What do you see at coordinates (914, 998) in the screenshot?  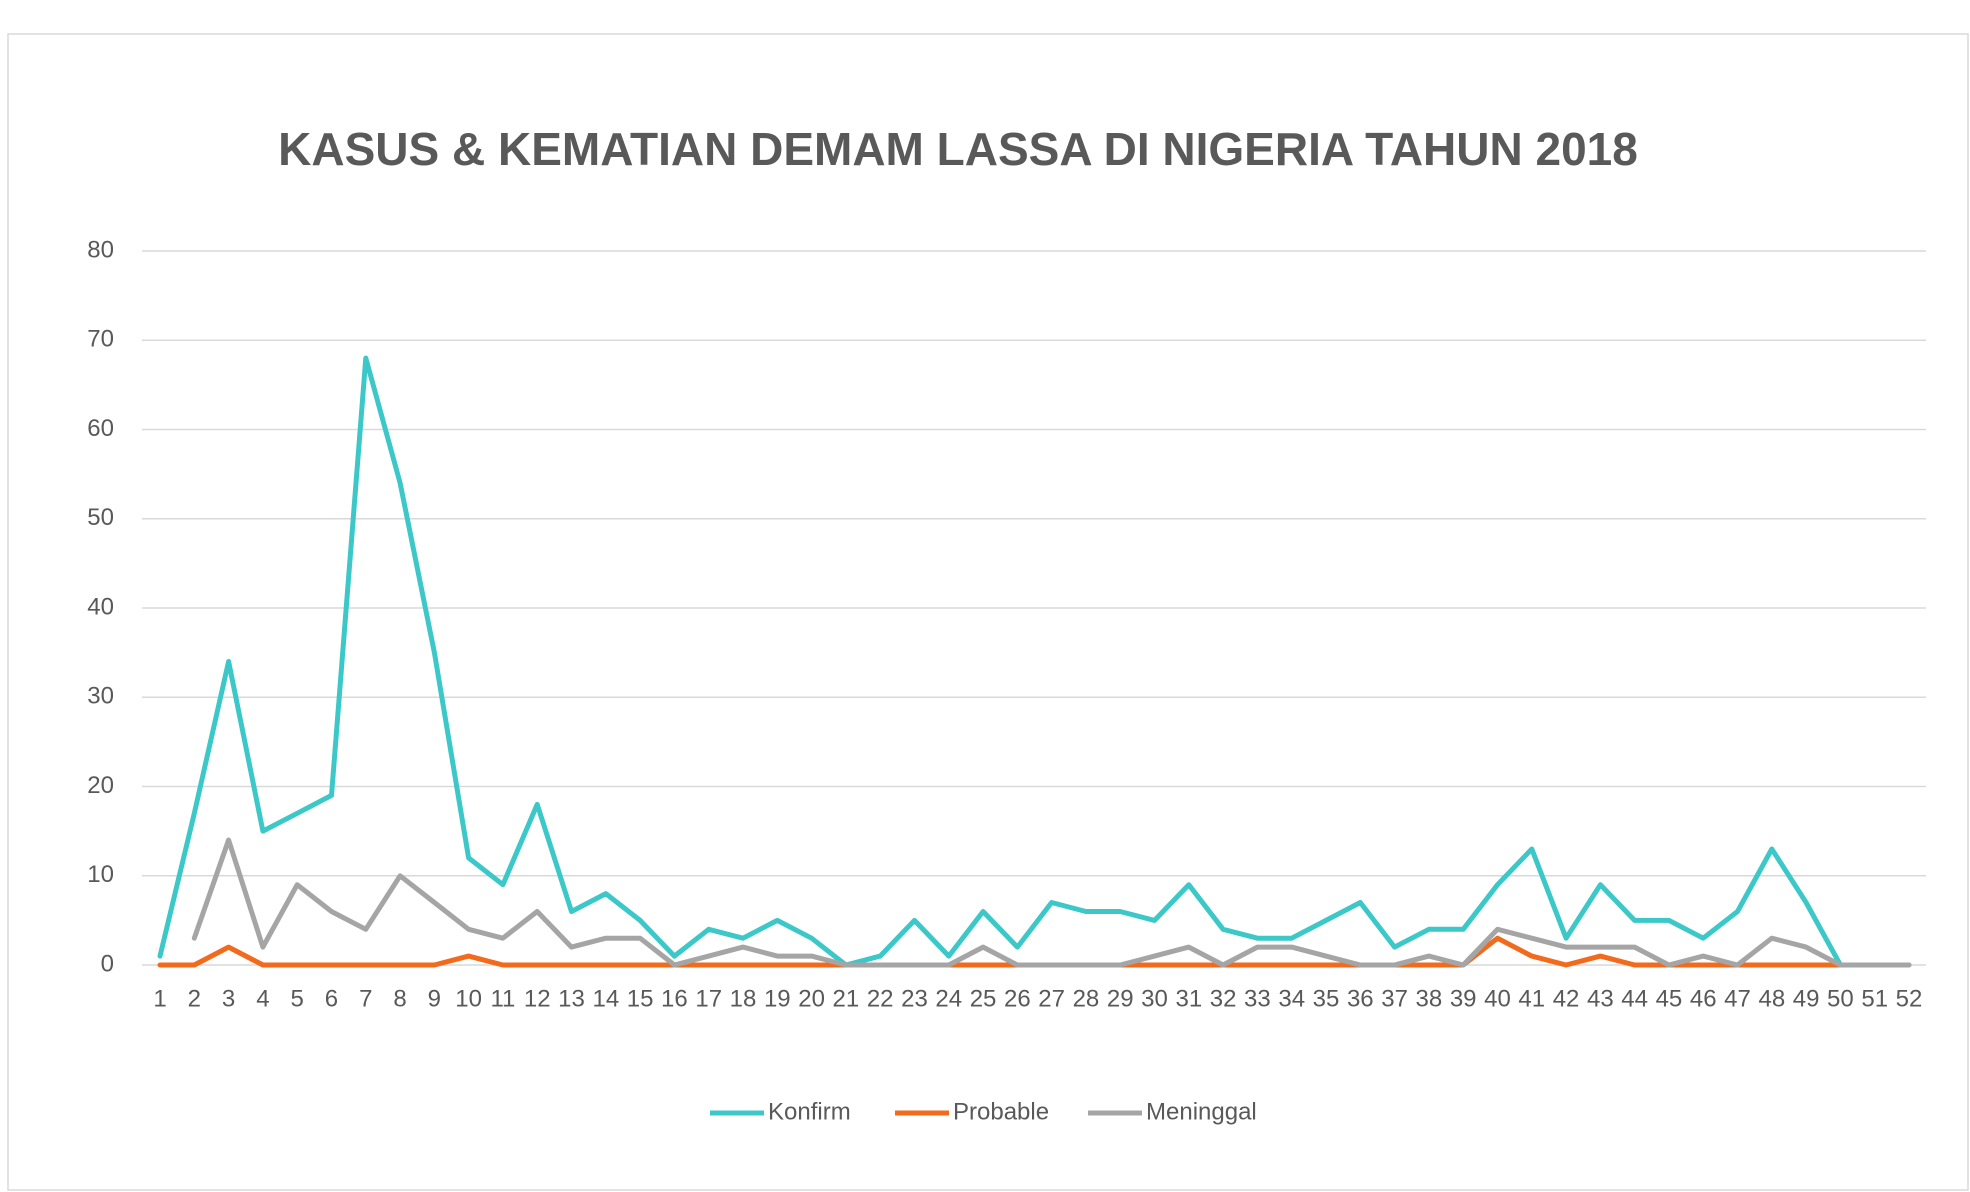 I see `x-tick-label: 23` at bounding box center [914, 998].